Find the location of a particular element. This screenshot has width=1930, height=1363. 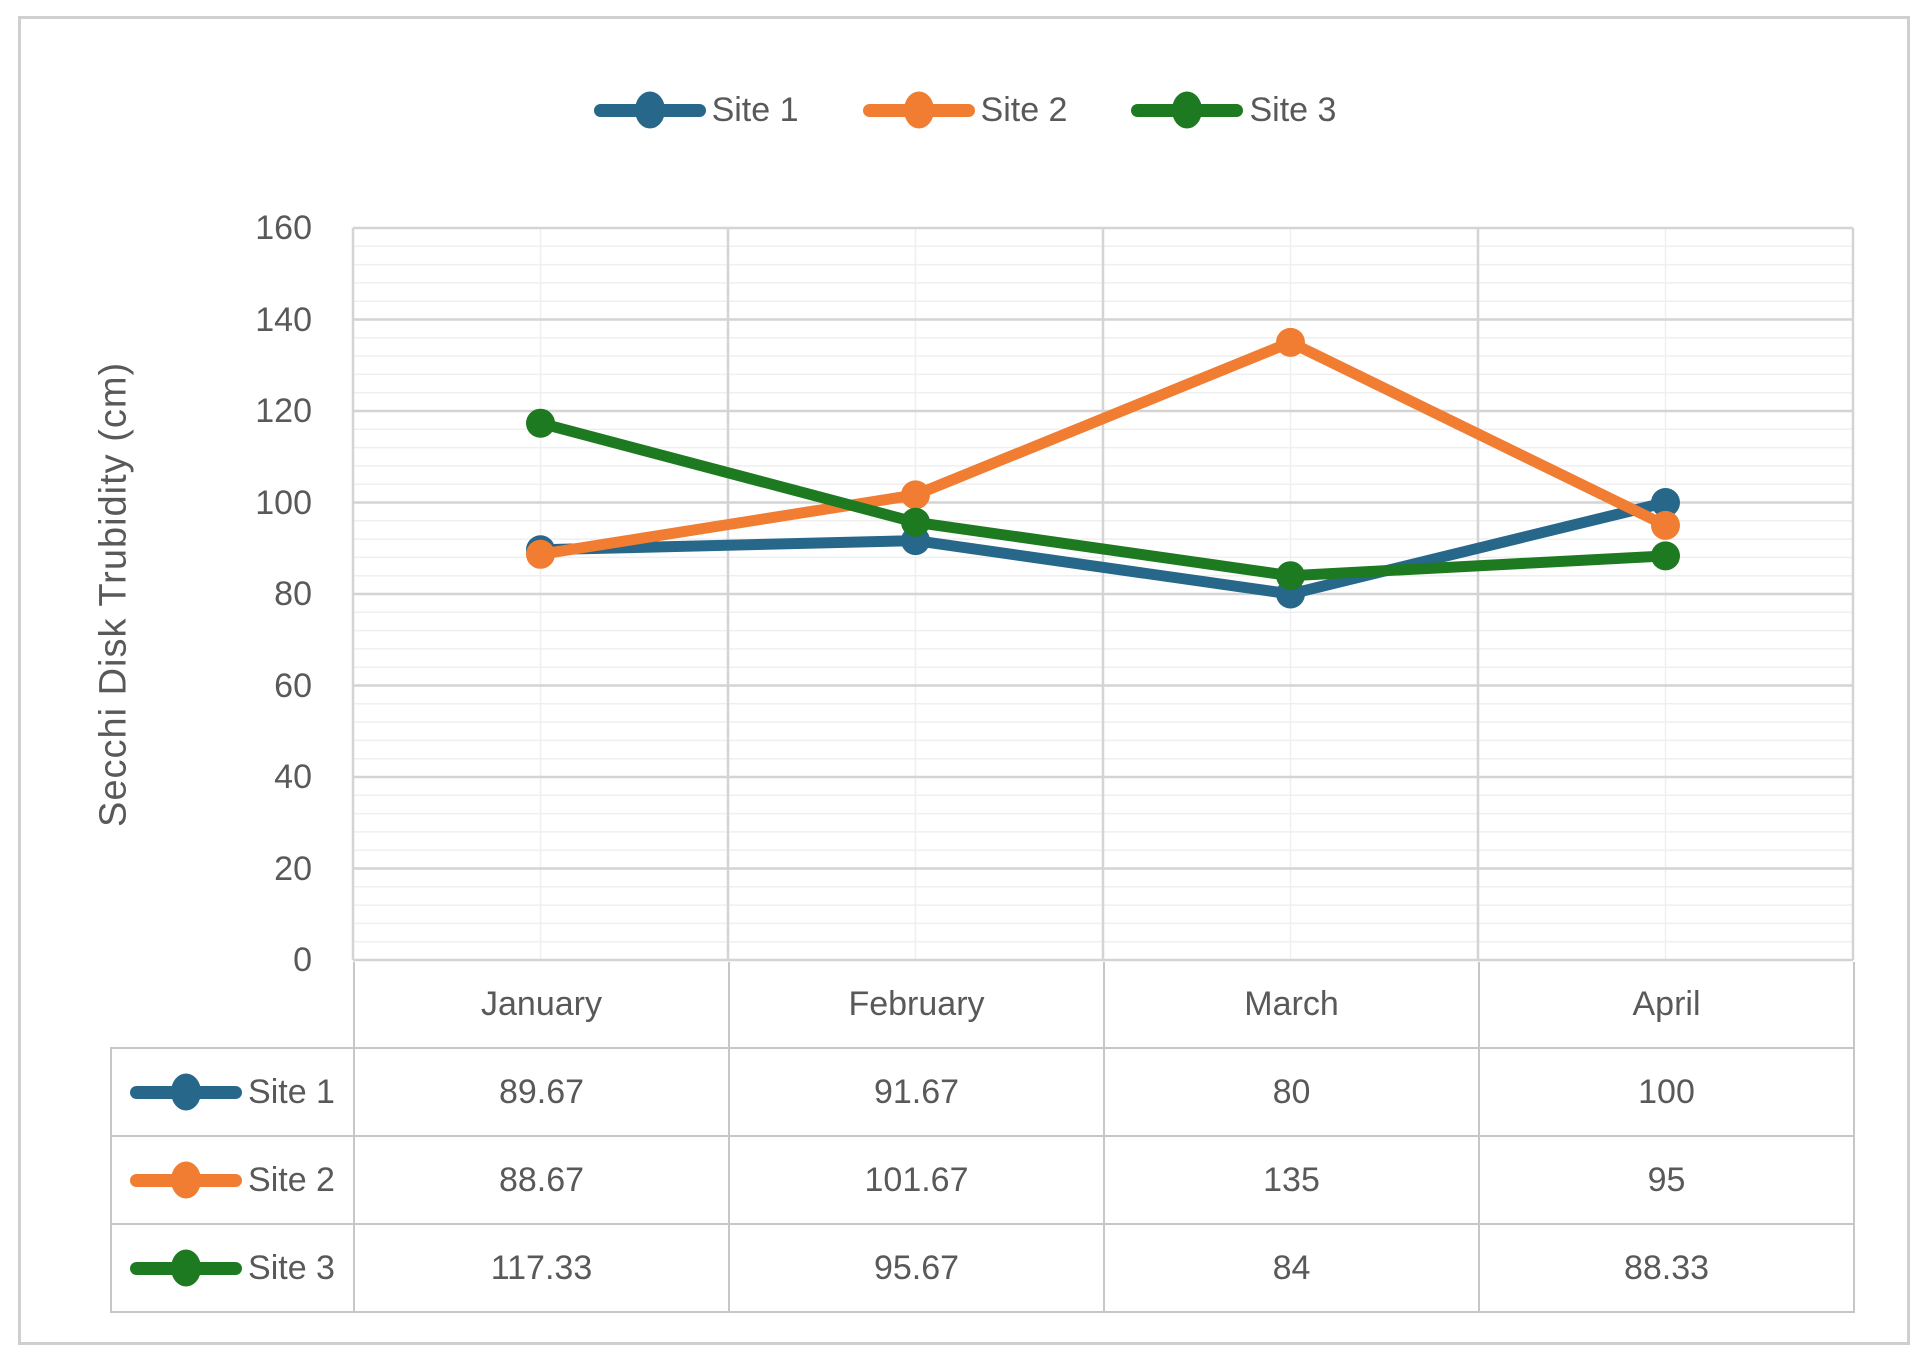

value-cell: 84 is located at coordinates (1291, 1268).